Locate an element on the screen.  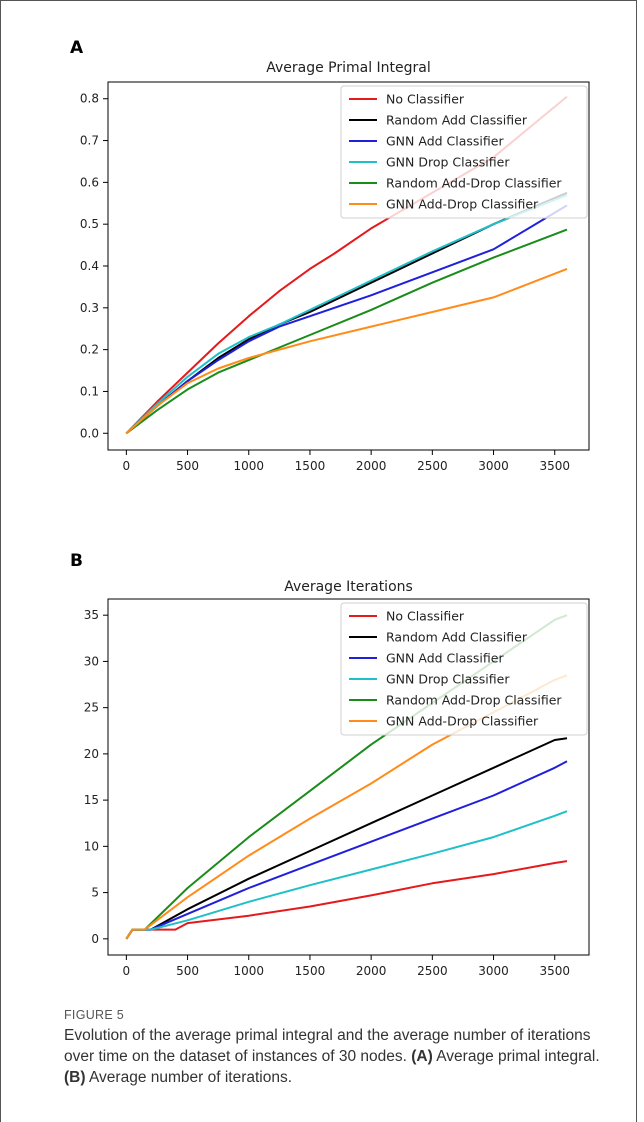
y-tick-label: 0.5 is located at coordinates (89, 224).